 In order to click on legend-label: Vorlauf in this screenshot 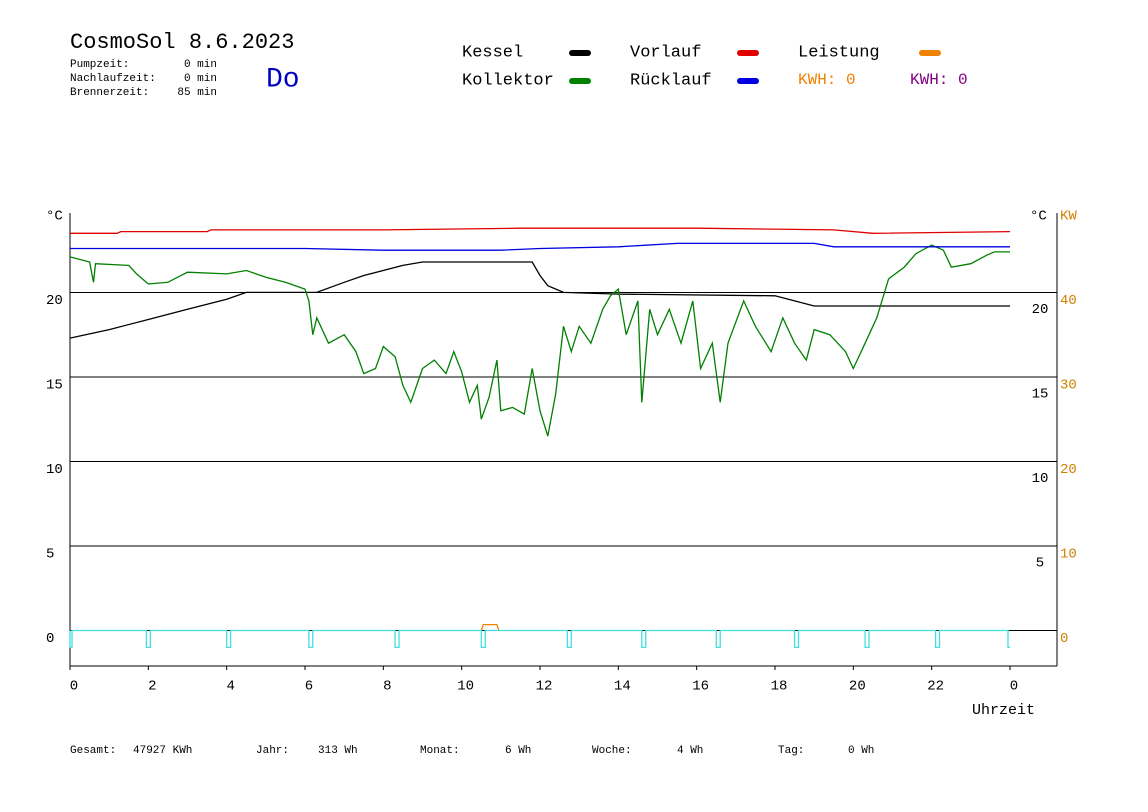, I will do `click(665, 52)`.